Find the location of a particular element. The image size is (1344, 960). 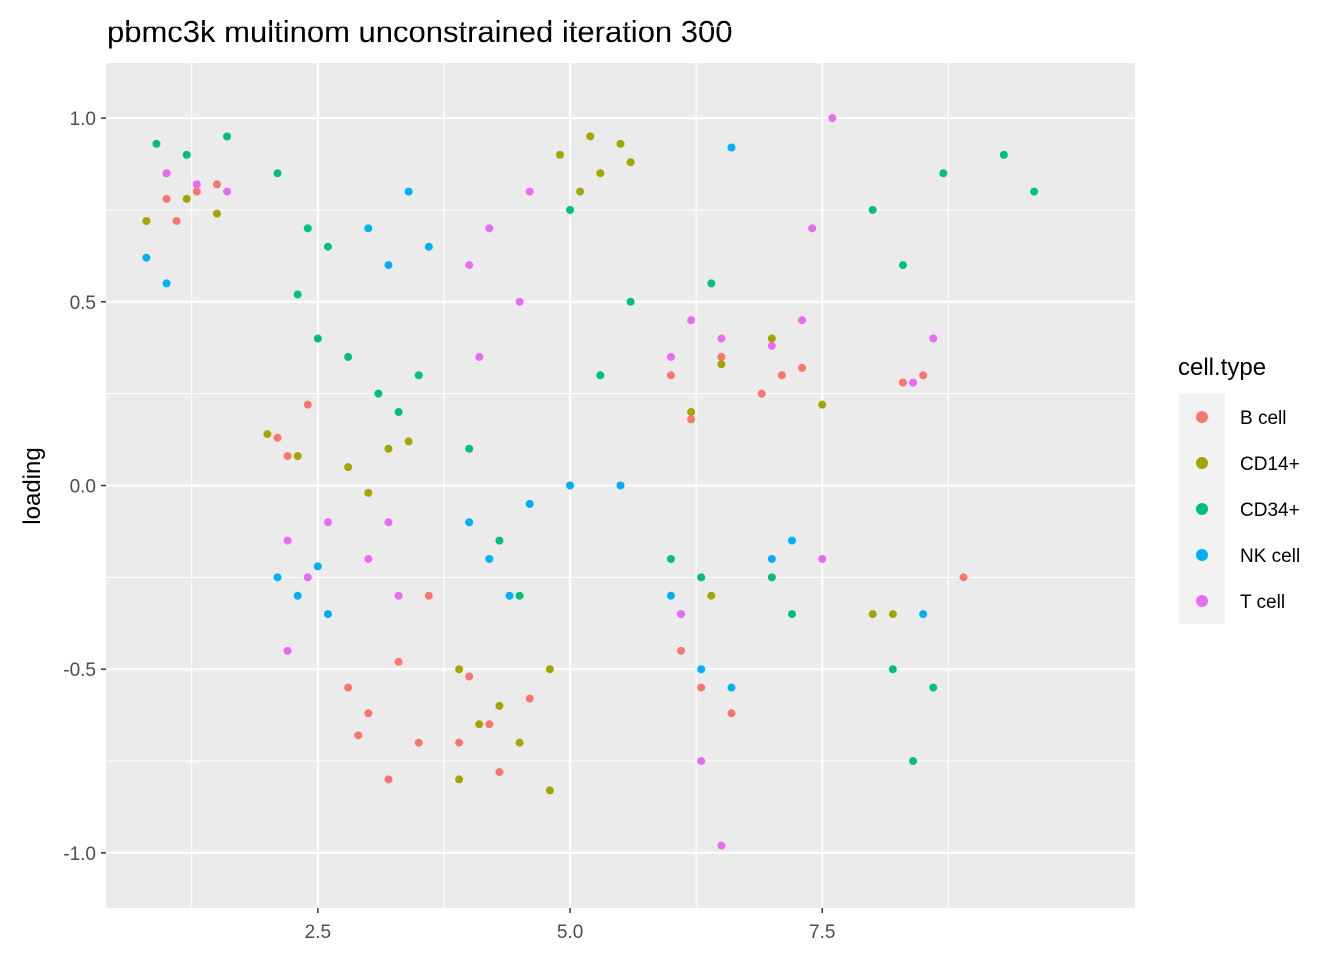

legend: B cell CD14+ CD34+ NK cell T cell is located at coordinates (1239, 509).